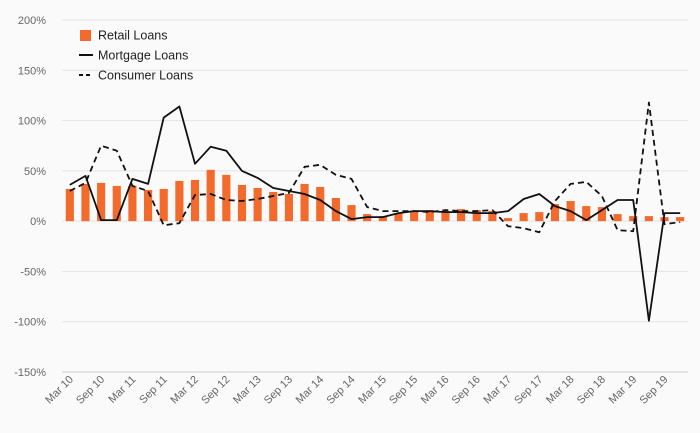 This screenshot has height=433, width=700. Describe the element at coordinates (30, 323) in the screenshot. I see `y-tick-label: -100%` at that location.